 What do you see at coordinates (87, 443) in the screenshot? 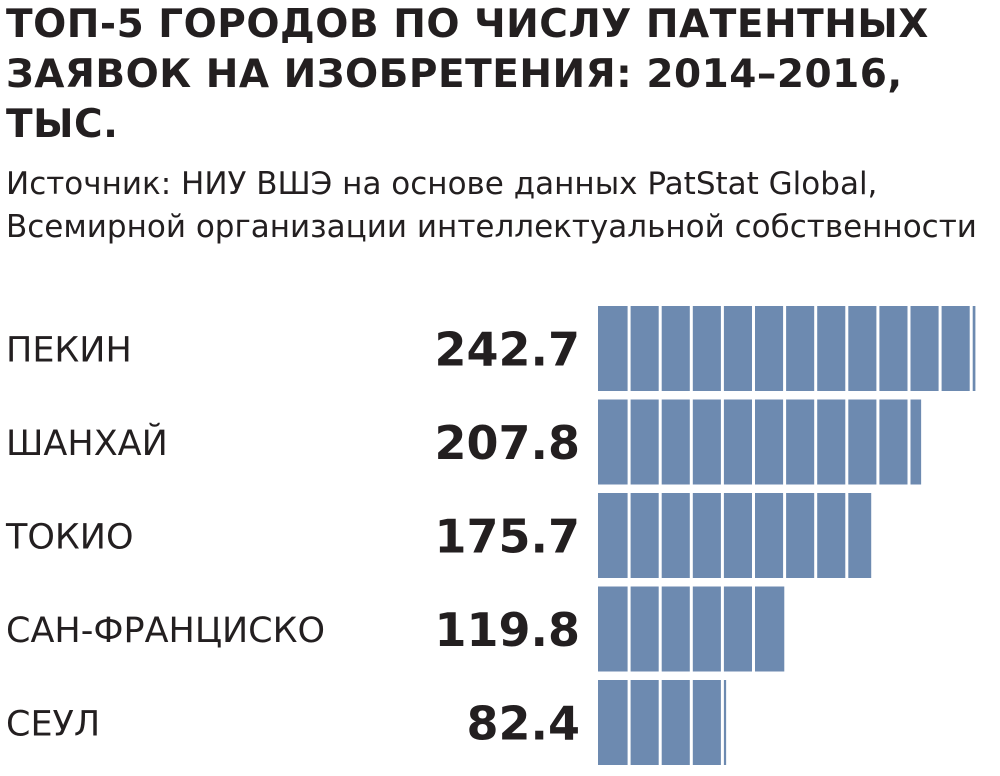
I see `category-label: ШАНХАЙ` at bounding box center [87, 443].